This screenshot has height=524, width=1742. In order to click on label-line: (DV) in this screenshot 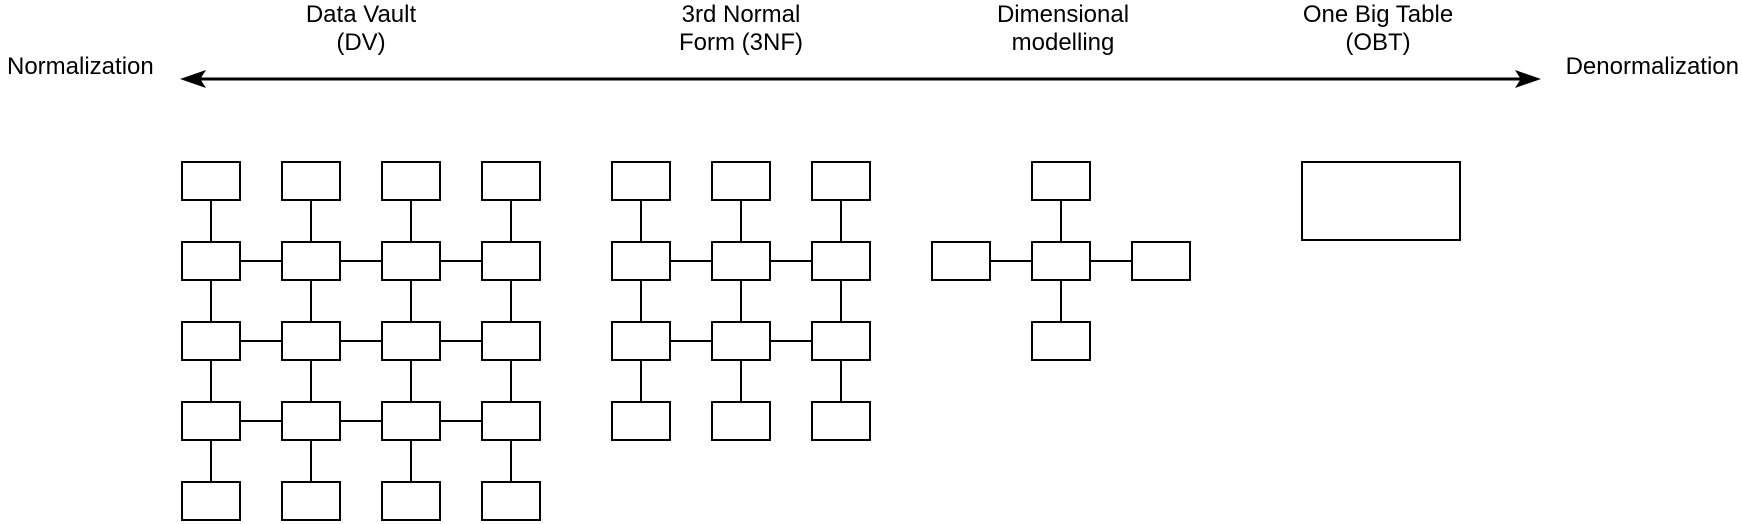, I will do `click(361, 42)`.